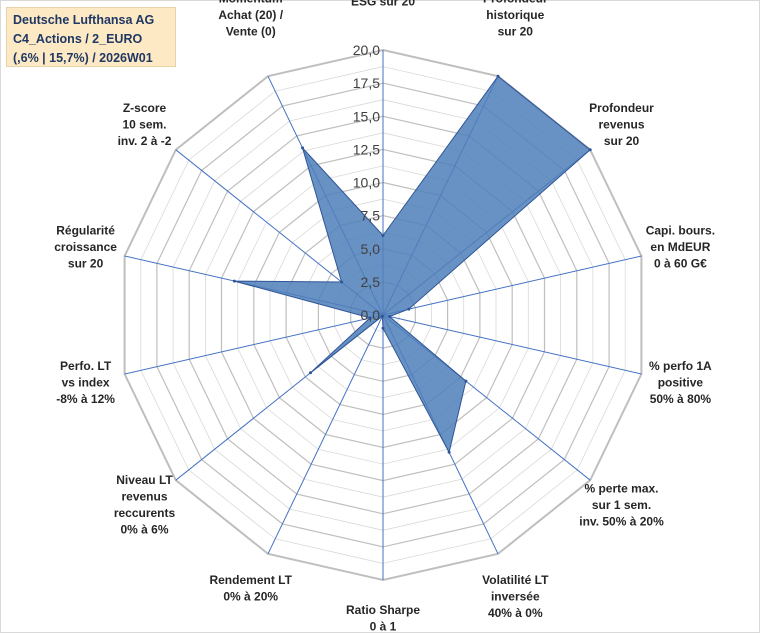 The image size is (760, 633). Describe the element at coordinates (84, 20) in the screenshot. I see `info-company: Deutsche Lufthansa AG` at that location.